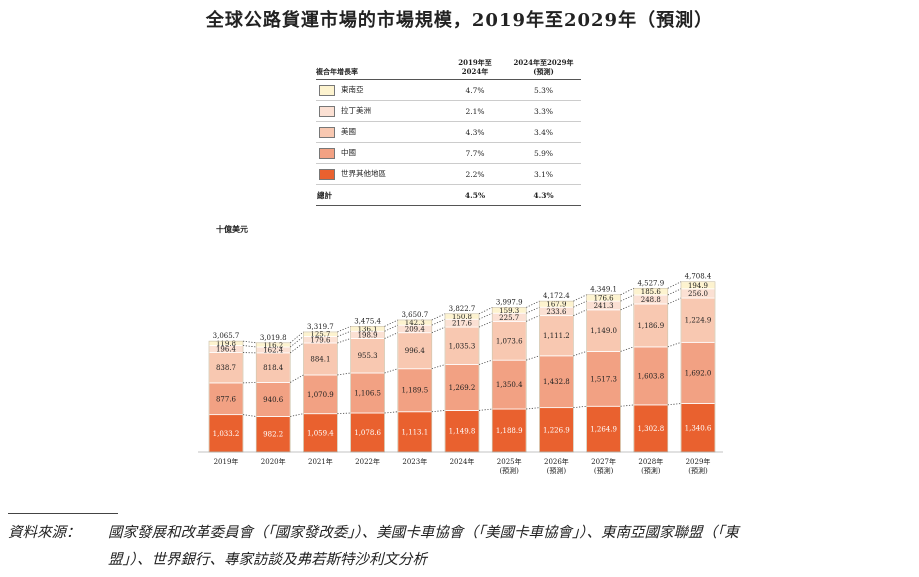 This screenshot has width=919, height=577. I want to click on bar-value-label: 162.4, so click(273, 350).